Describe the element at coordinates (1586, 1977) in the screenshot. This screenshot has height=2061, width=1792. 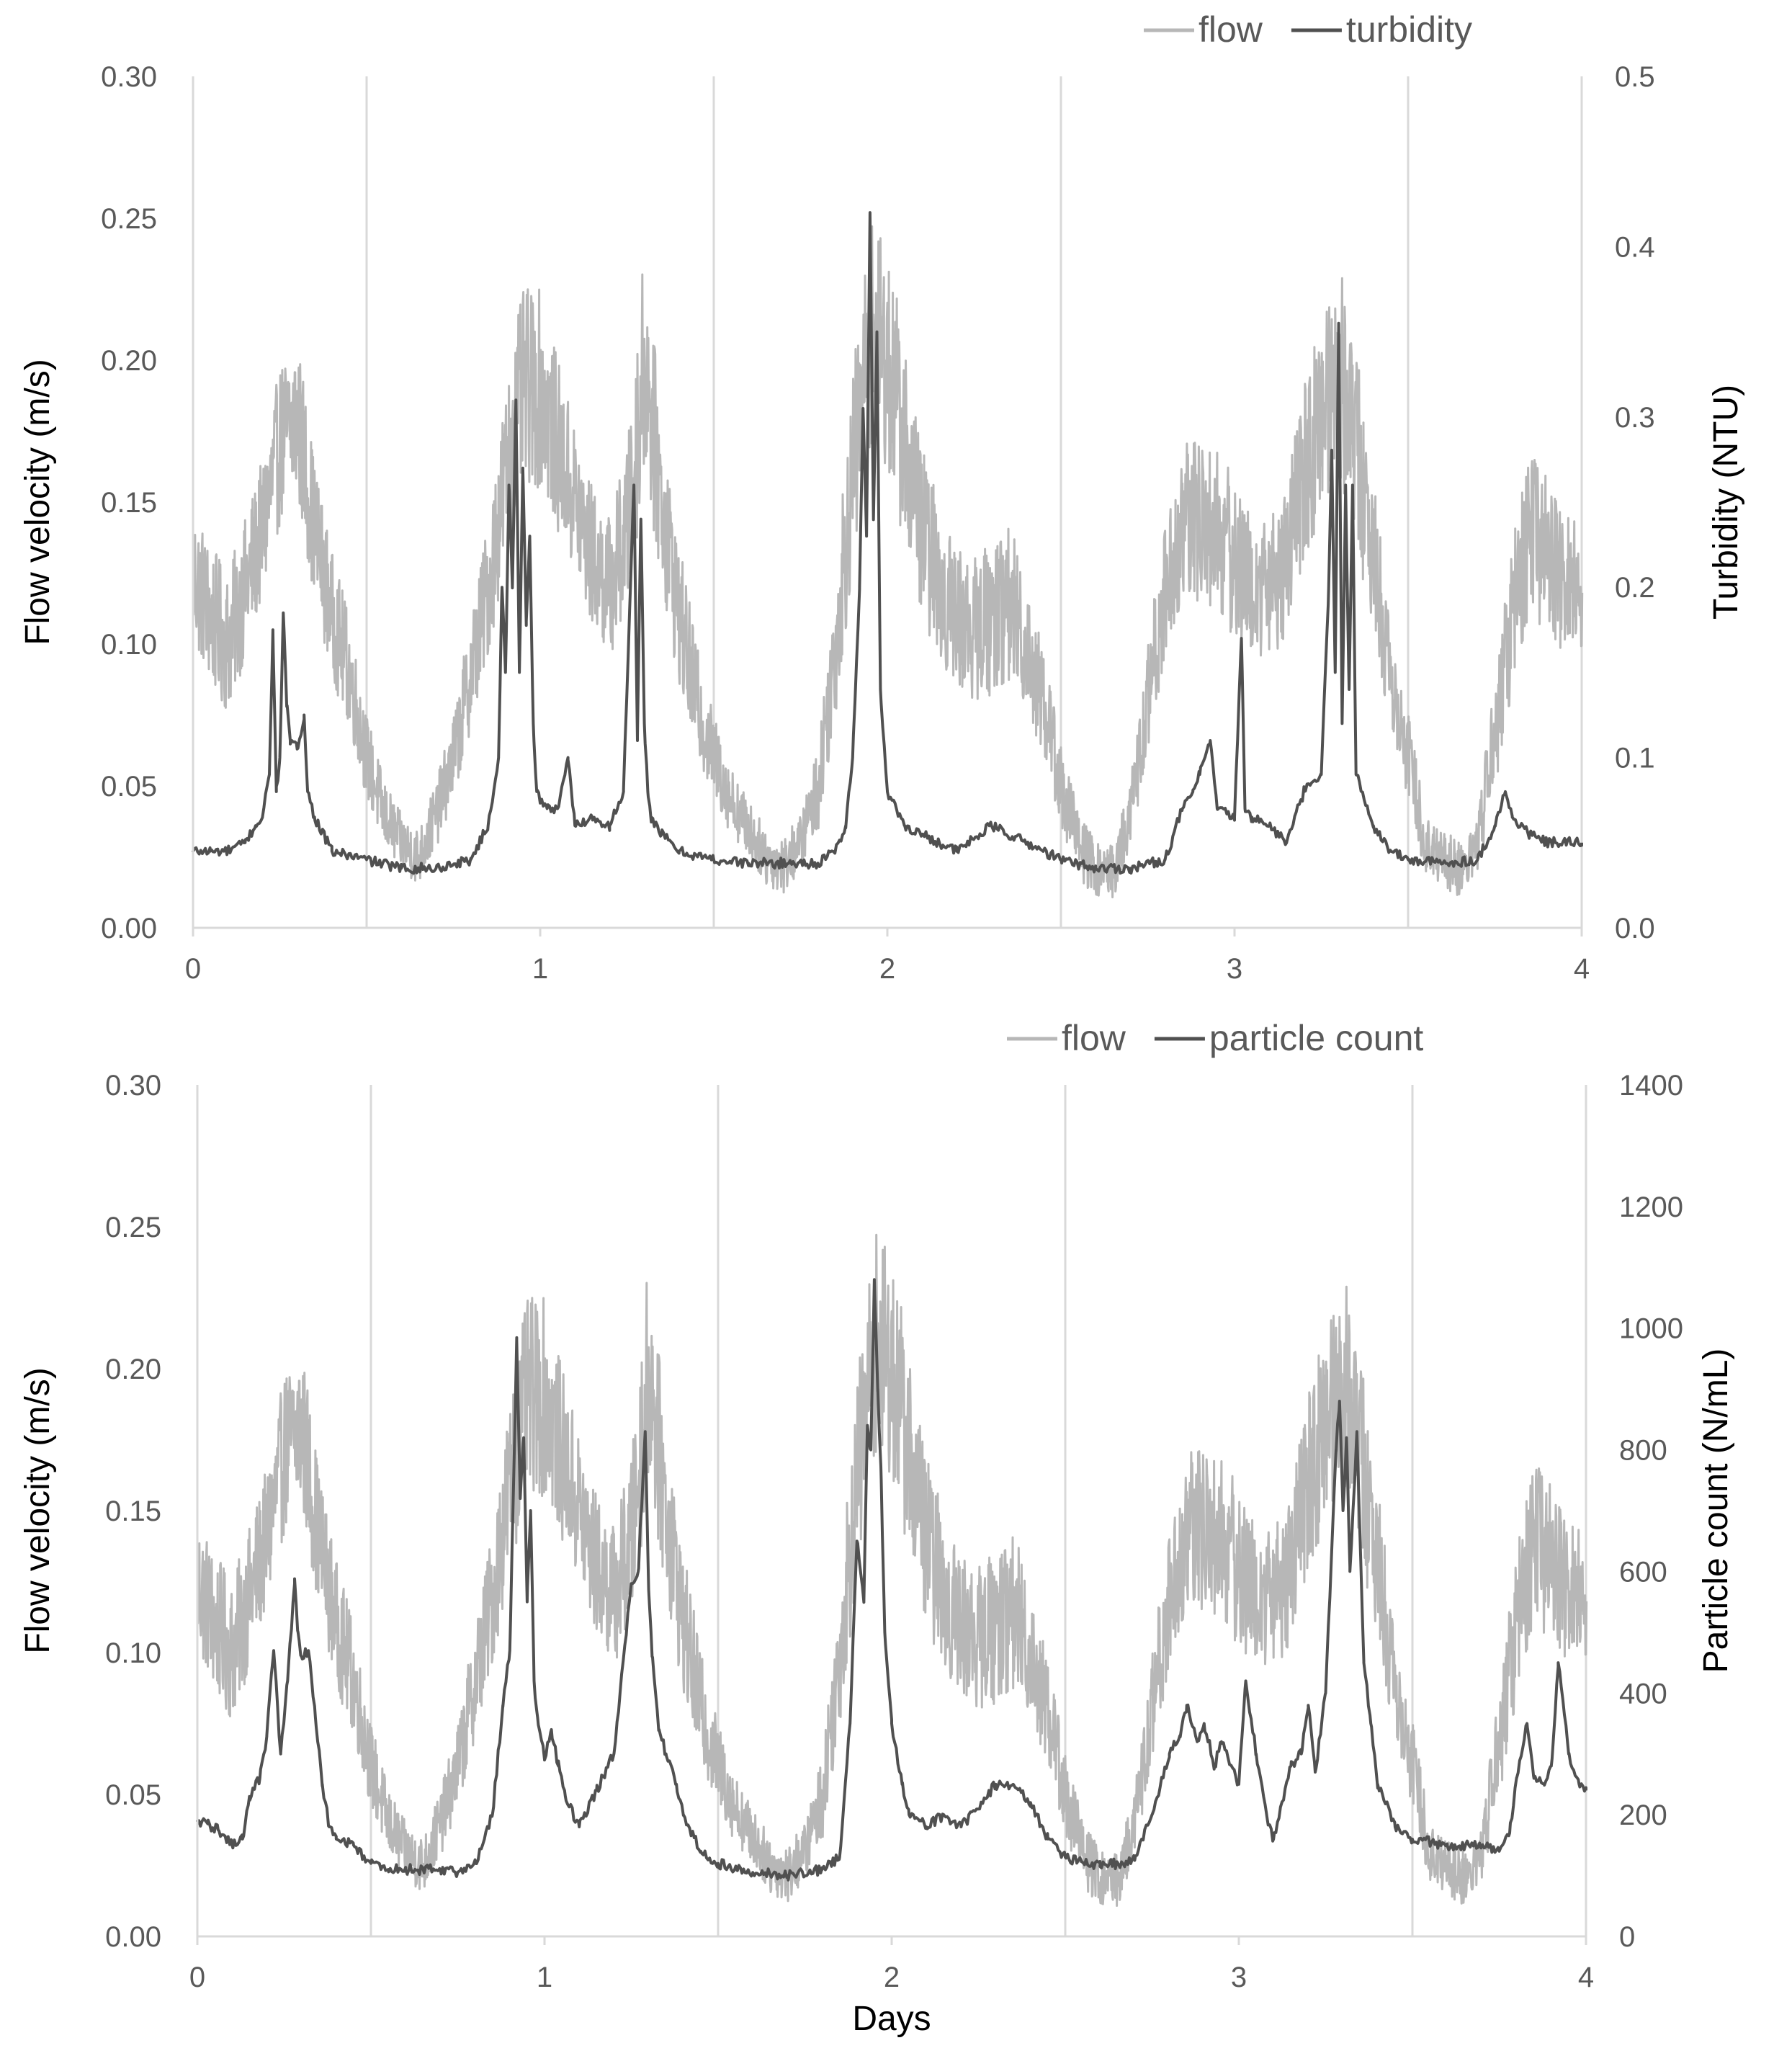
I see `chart2-x-tick-4: 4` at that location.